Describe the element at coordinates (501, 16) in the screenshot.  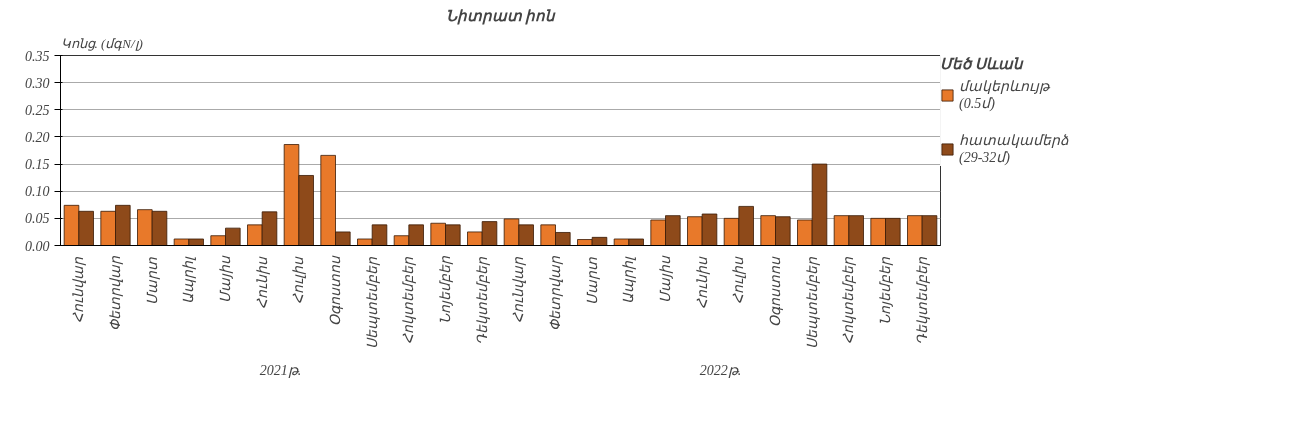
I see `chart-title: Նիտրատ իոն` at that location.